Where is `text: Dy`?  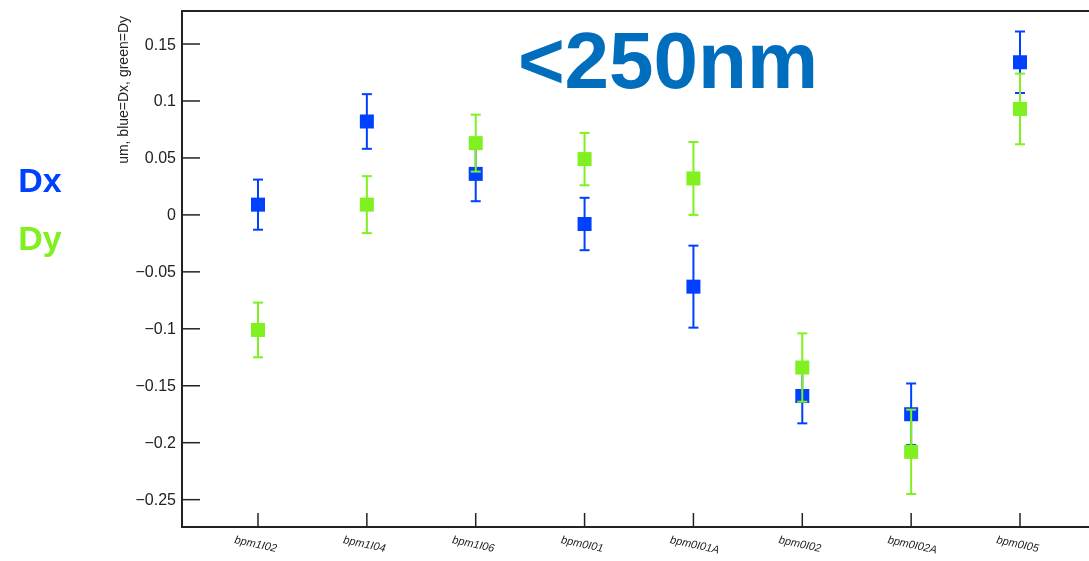 text: Dy is located at coordinates (40, 237).